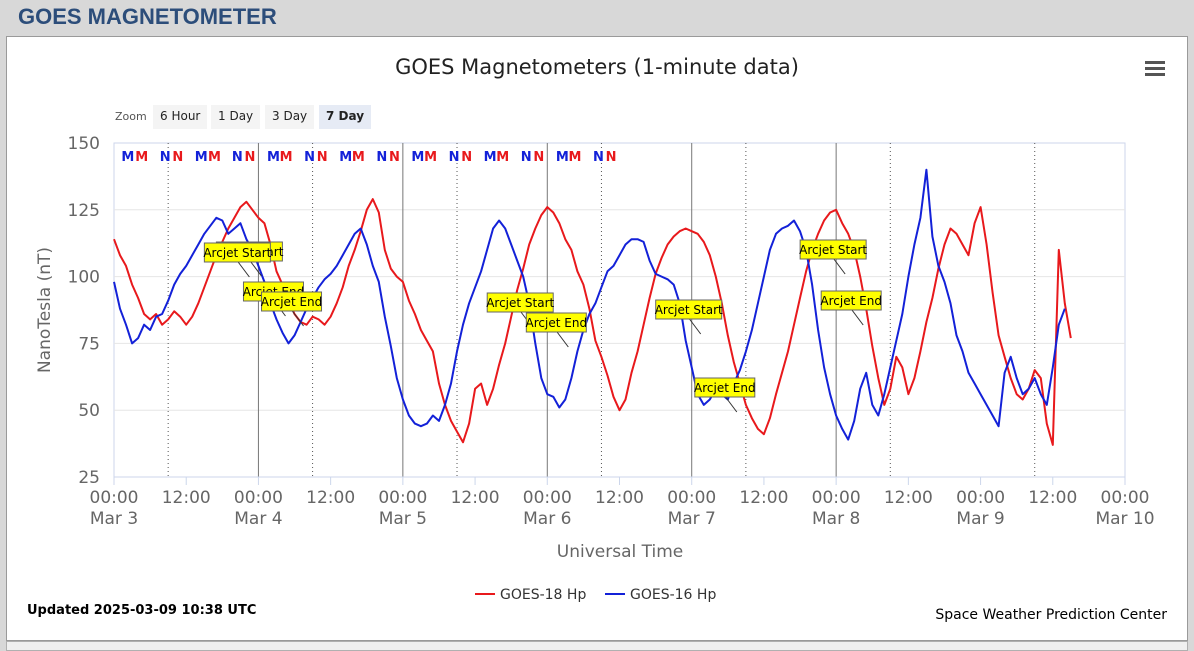 This screenshot has height=651, width=1194. What do you see at coordinates (131, 116) in the screenshot?
I see `zoom-label: Zoom` at bounding box center [131, 116].